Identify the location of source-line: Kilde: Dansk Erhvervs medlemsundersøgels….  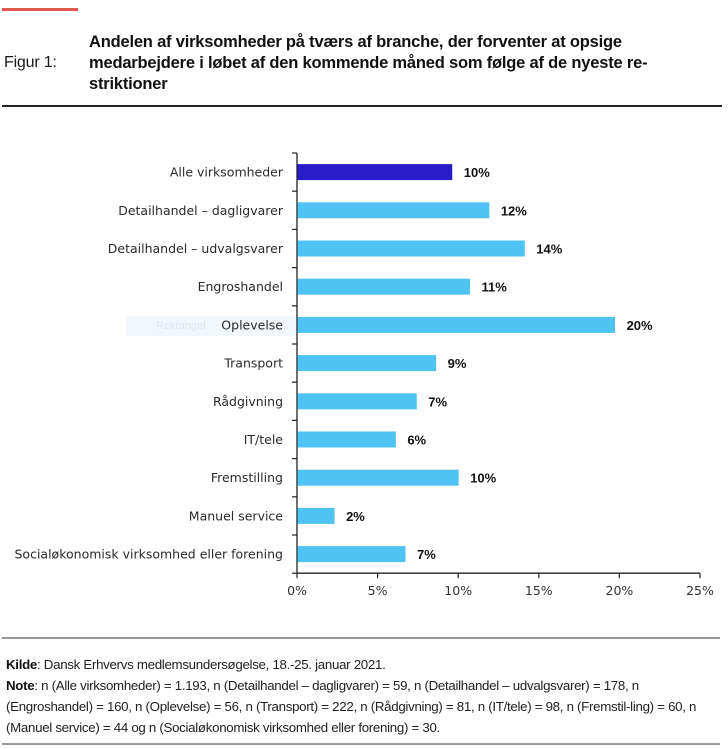
(362, 664).